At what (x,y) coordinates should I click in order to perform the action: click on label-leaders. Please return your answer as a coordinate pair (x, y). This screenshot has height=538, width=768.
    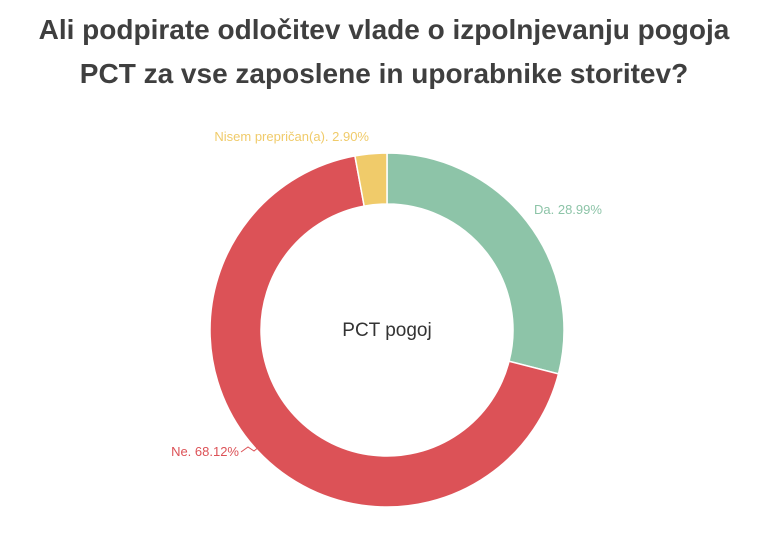
    Looking at the image, I should click on (250, 449).